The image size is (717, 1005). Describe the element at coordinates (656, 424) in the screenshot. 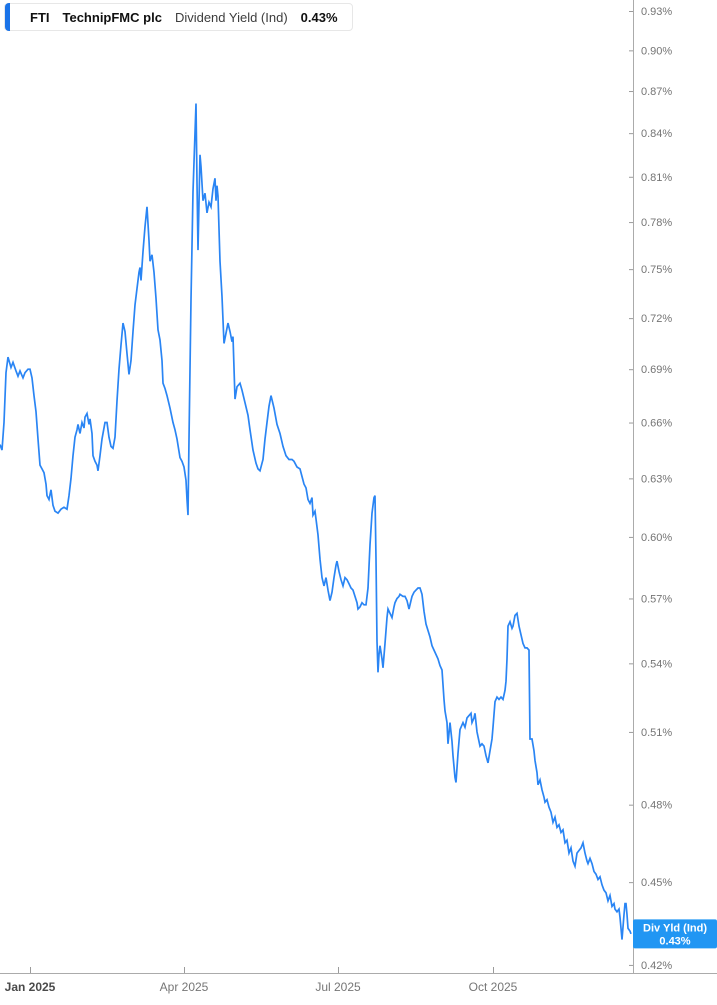

I see `y-tick-label: 0.66%` at that location.